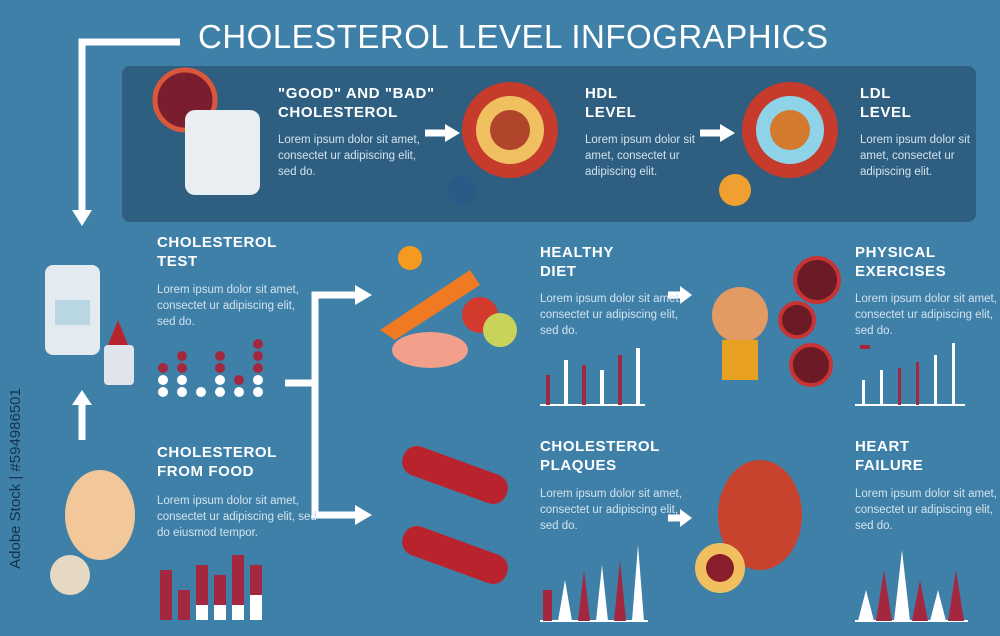 Image resolution: width=1000 pixels, height=636 pixels. I want to click on page-title: CHOLESTEROL LEVEL INFOGRAPHICS, so click(513, 36).